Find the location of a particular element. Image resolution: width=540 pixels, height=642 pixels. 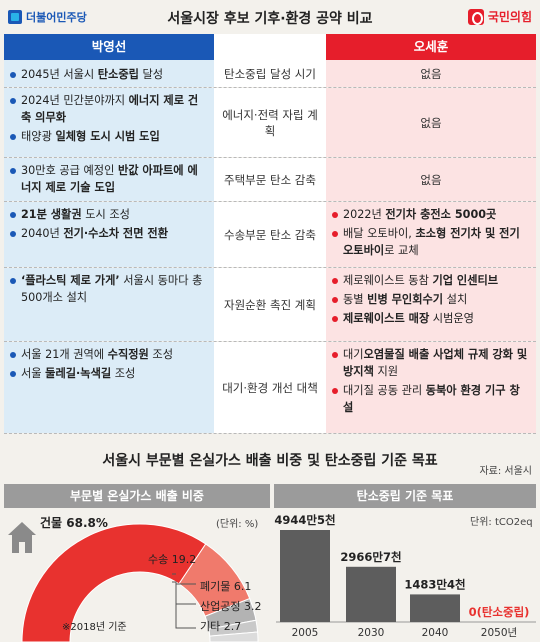

divider is located at coordinates (270, 445).